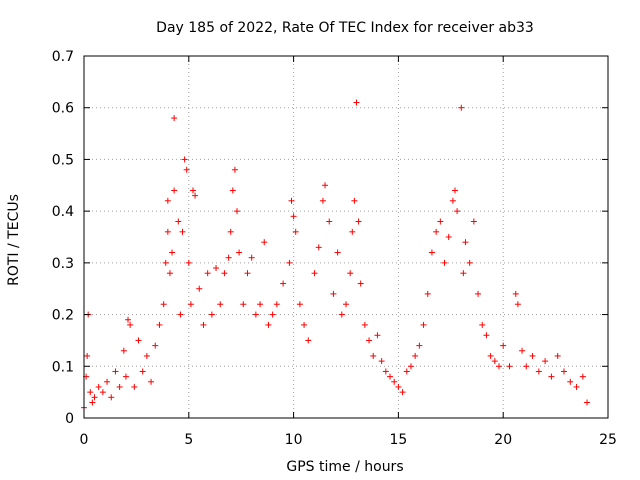 Image resolution: width=640 pixels, height=480 pixels. Describe the element at coordinates (344, 467) in the screenshot. I see `x-axis-label: GPS time / hours` at that location.